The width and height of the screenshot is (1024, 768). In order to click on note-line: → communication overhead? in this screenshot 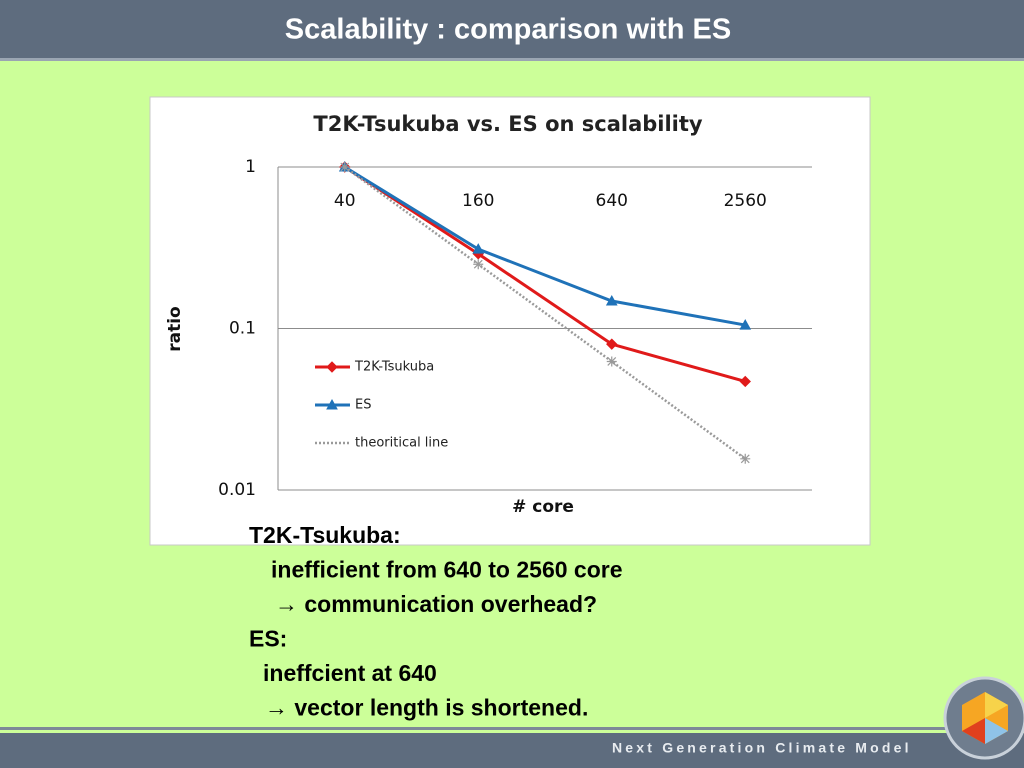, I will do `click(436, 604)`.